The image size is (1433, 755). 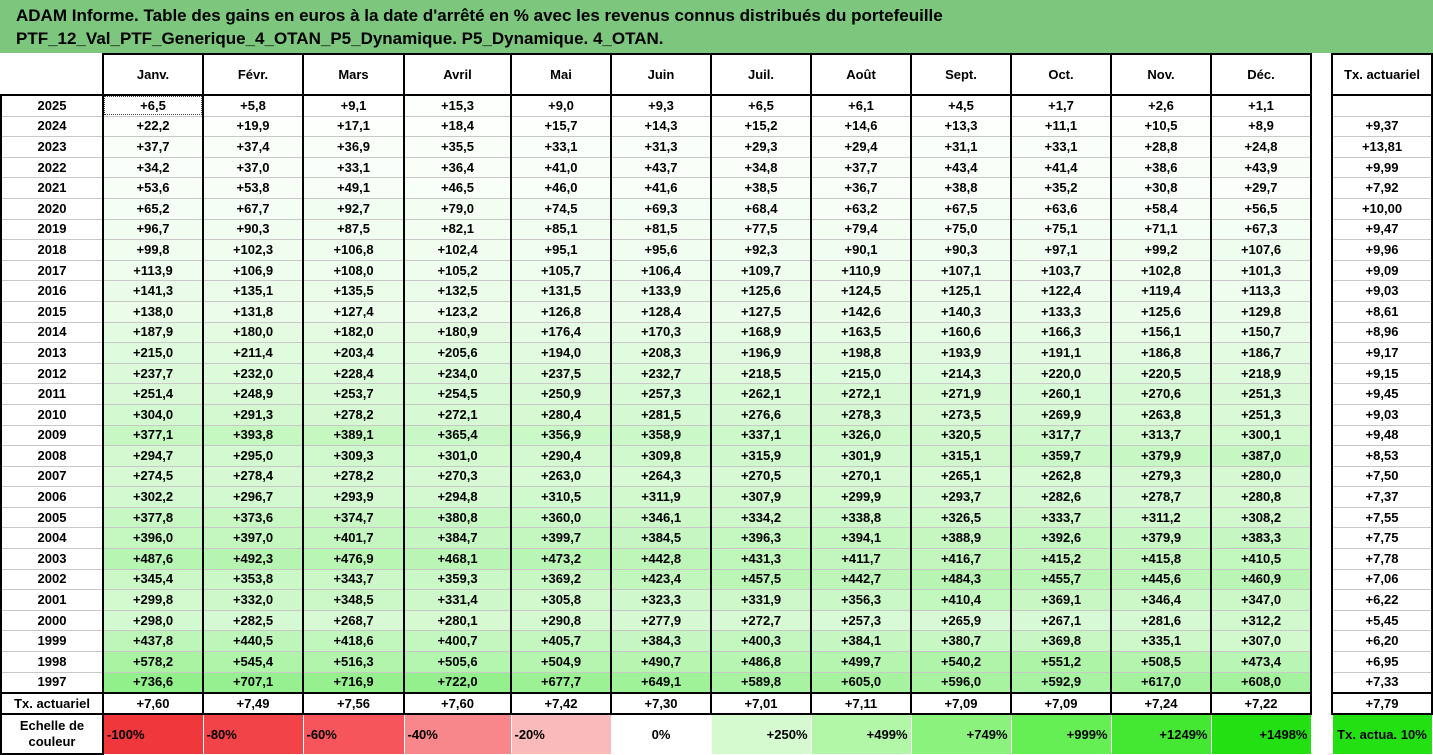 What do you see at coordinates (253, 353) in the screenshot?
I see `gain-cell: +211,4` at bounding box center [253, 353].